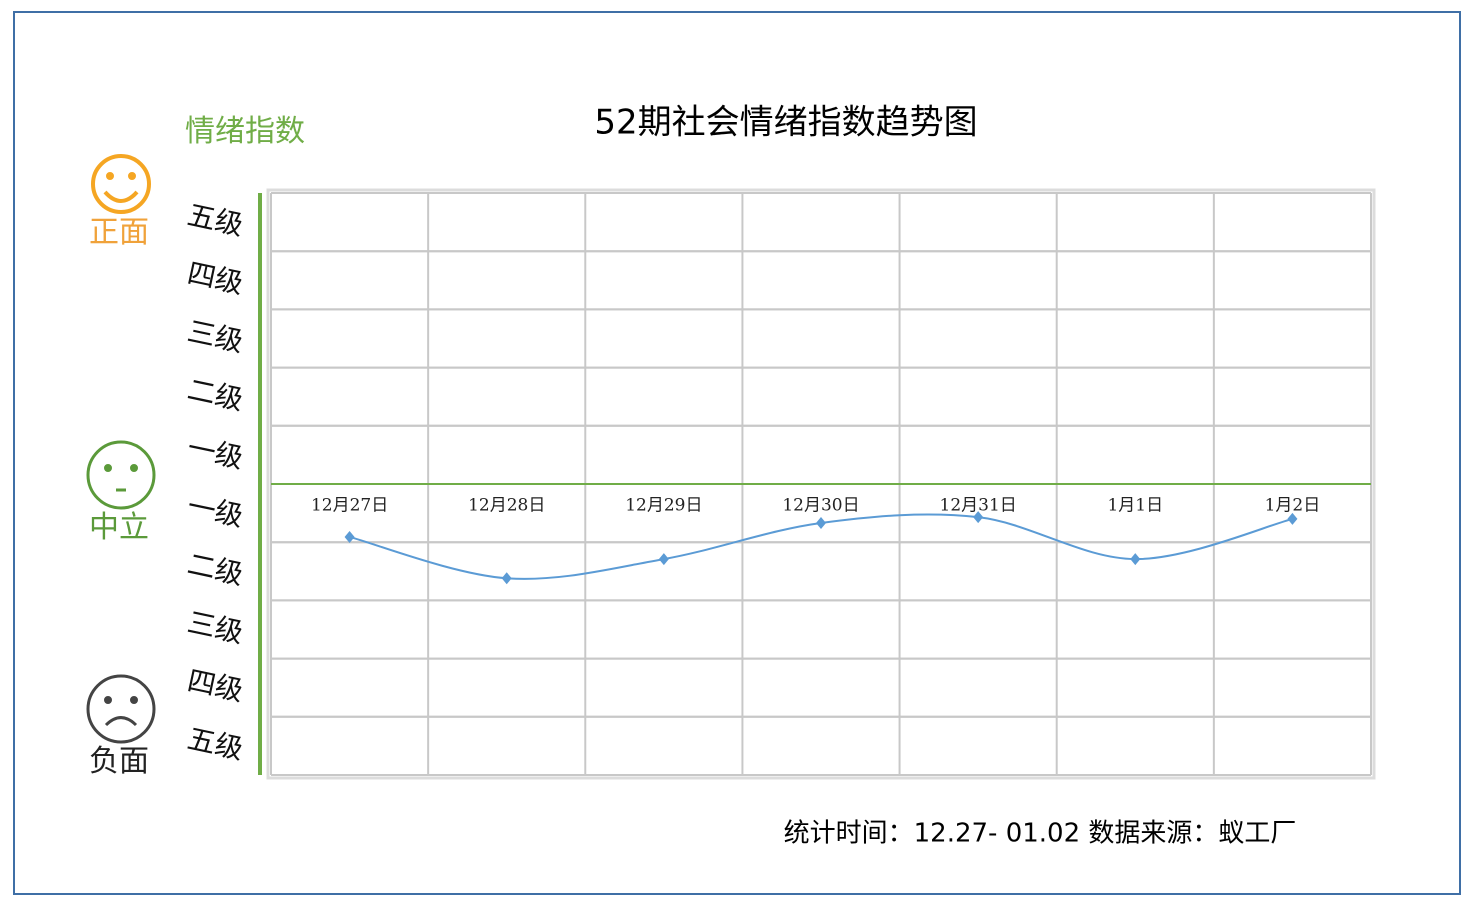  Describe the element at coordinates (121, 184) in the screenshot. I see `positive-face` at that location.